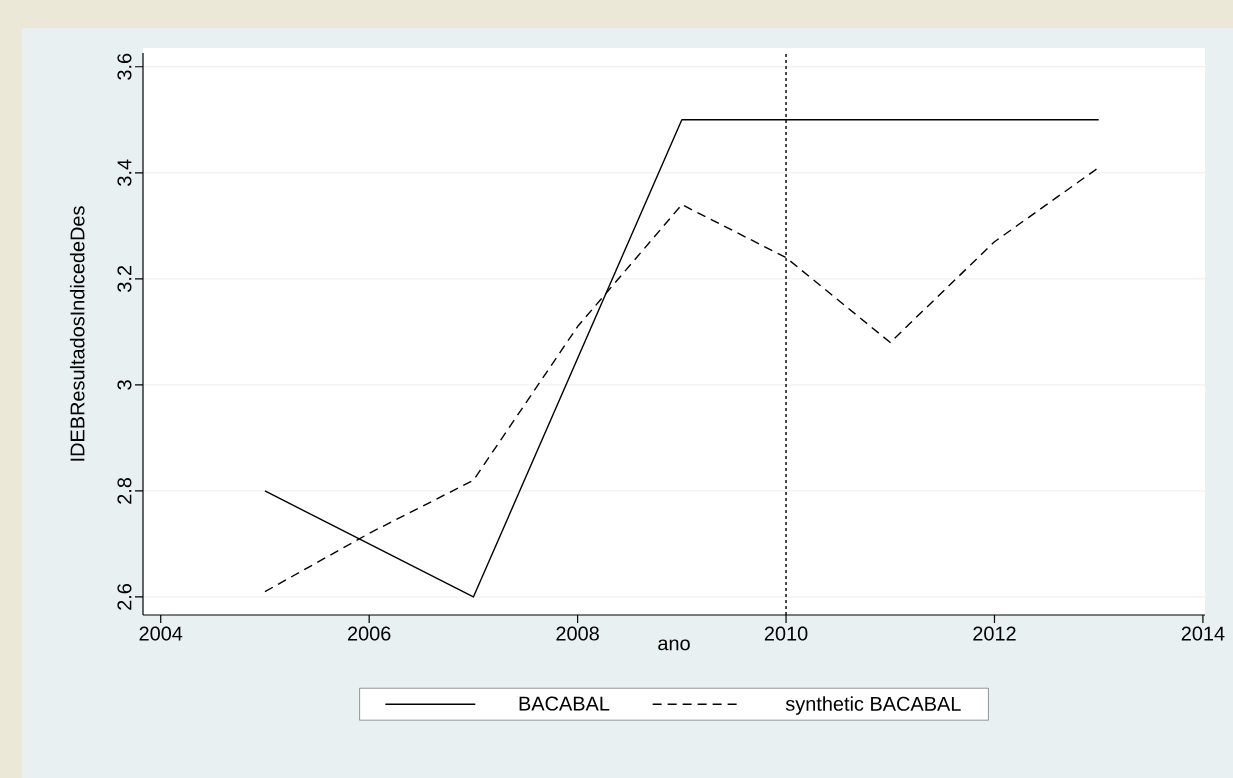  What do you see at coordinates (124, 172) in the screenshot?
I see `y-tick-label: 3.4` at bounding box center [124, 172].